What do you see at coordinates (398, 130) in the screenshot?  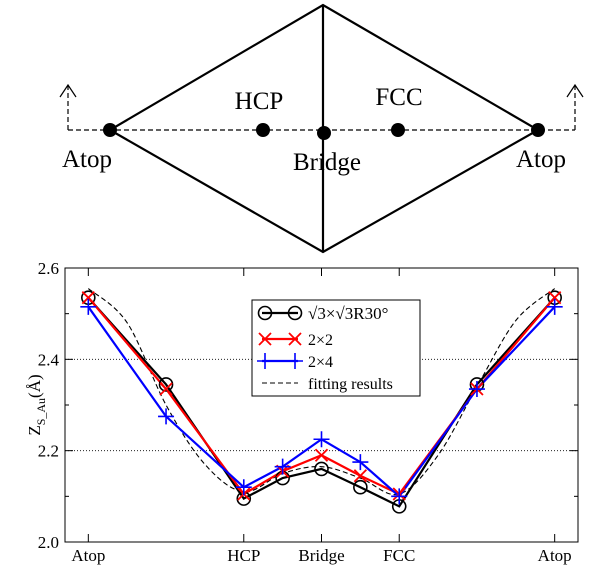 I see `site-dot-fcc` at bounding box center [398, 130].